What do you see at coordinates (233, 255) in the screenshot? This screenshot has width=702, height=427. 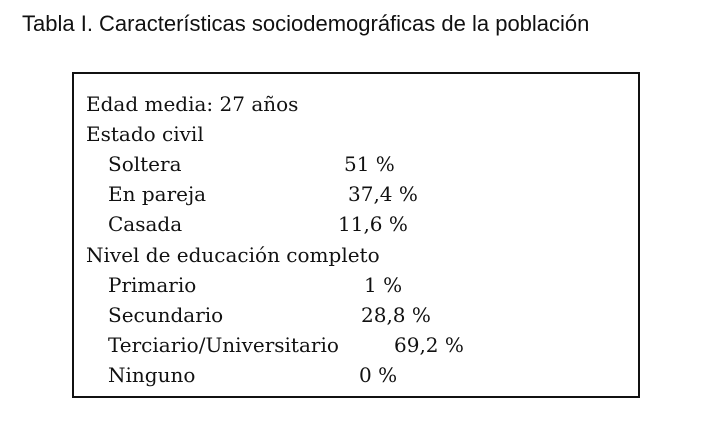 I see `education-heading: Nivel de educación completo` at bounding box center [233, 255].